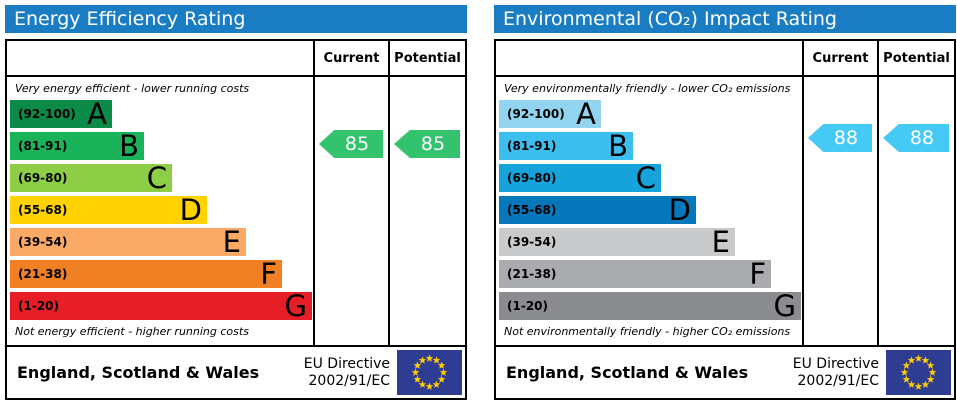 The height and width of the screenshot is (404, 957). Describe the element at coordinates (916, 138) in the screenshot. I see `potential-rating-arrow: 88` at that location.